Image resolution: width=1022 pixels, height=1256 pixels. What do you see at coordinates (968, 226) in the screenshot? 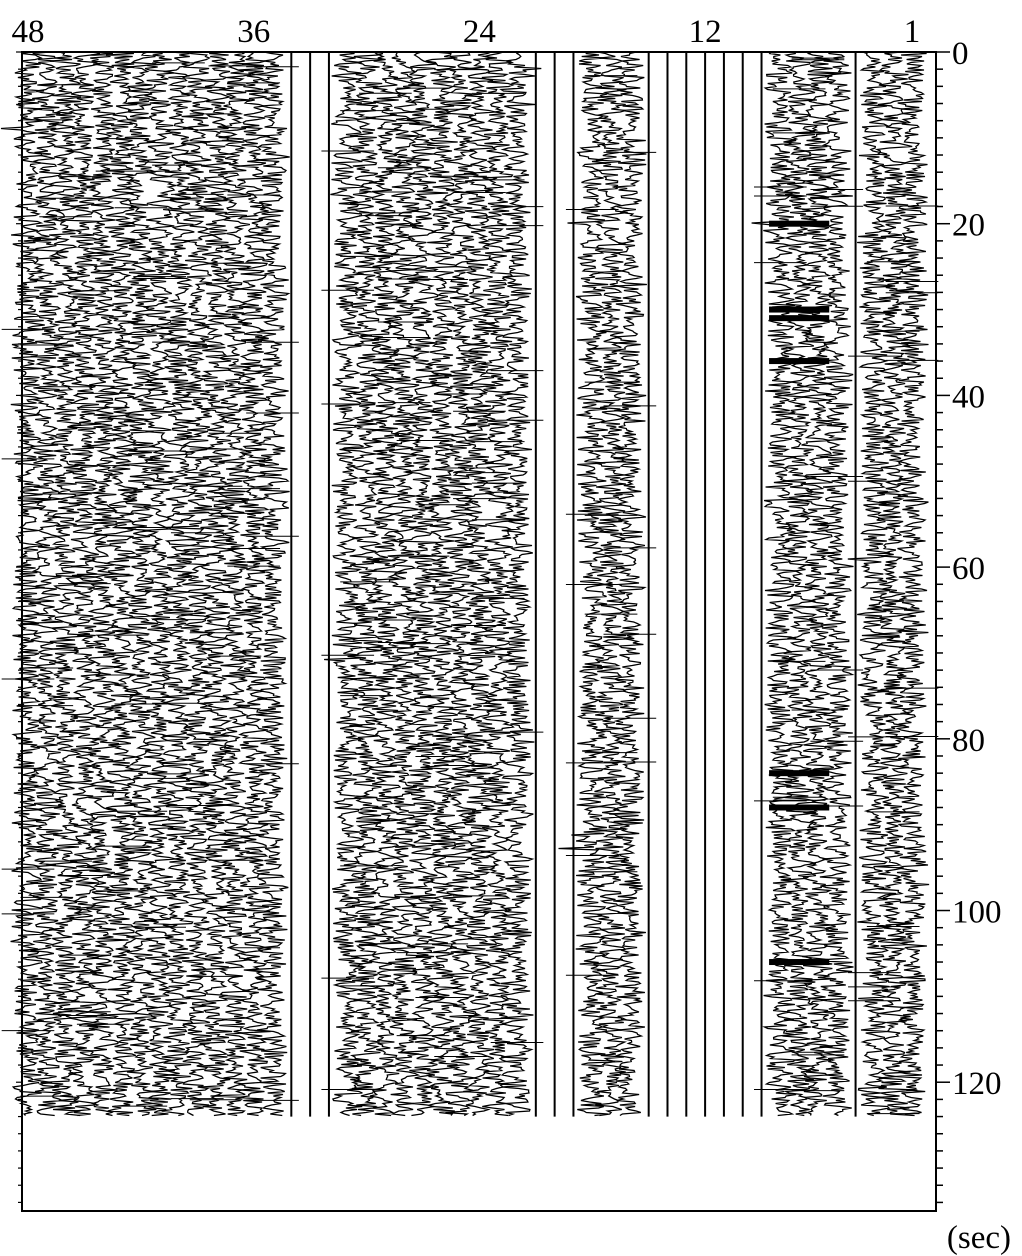
I see `y-tick-label: 20` at bounding box center [968, 226].